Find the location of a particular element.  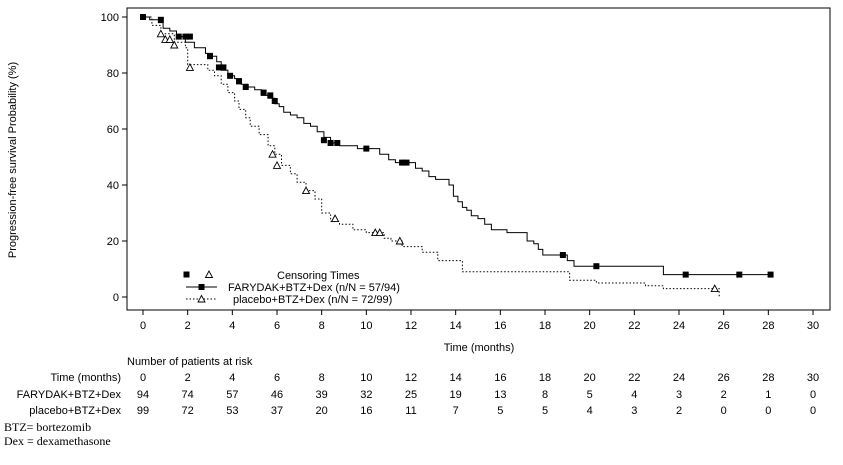

x-tick-label: 2 is located at coordinates (188, 326).